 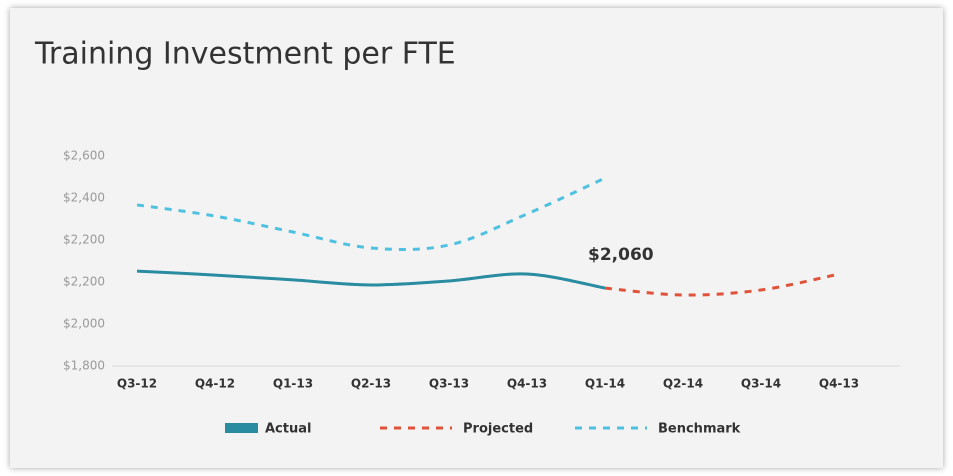 What do you see at coordinates (621, 255) in the screenshot?
I see `annotation: $2,060` at bounding box center [621, 255].